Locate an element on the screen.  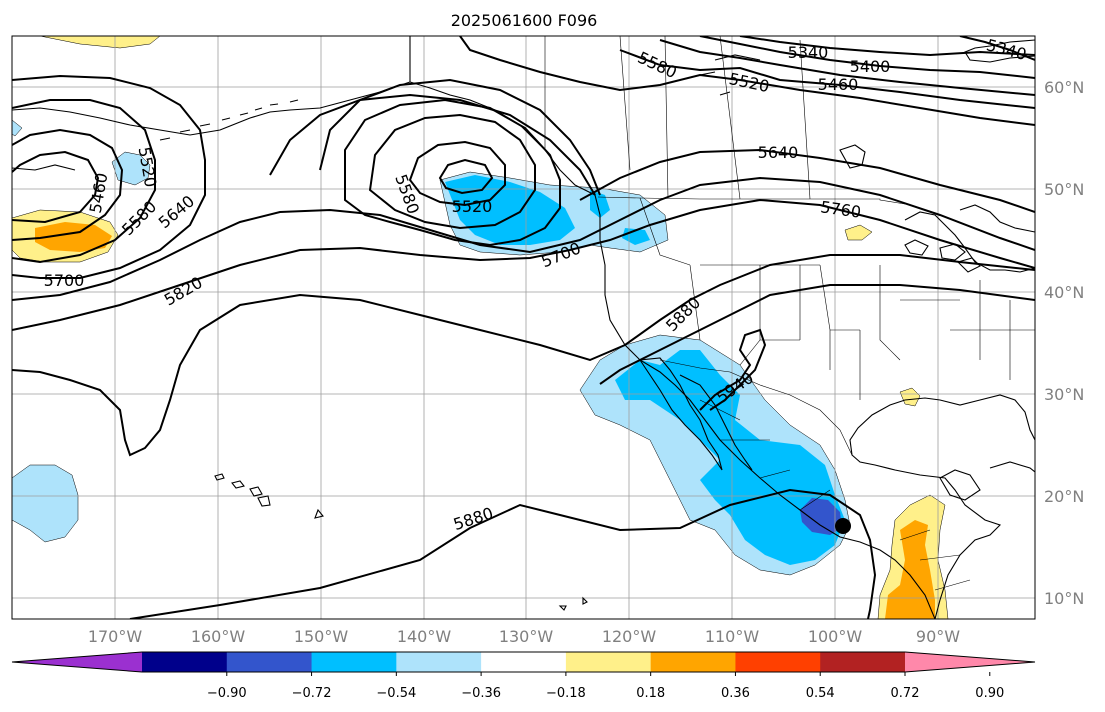
shade-orange-central-america is located at coordinates (910, 569).